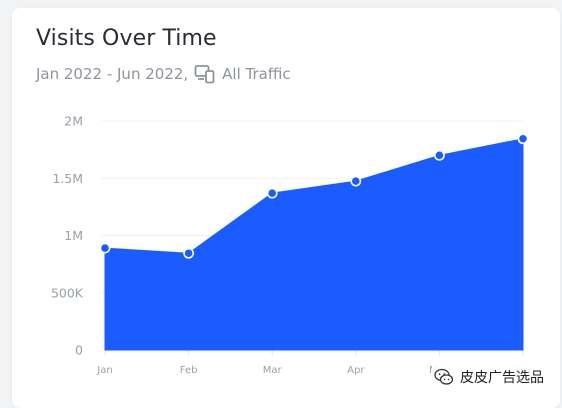  What do you see at coordinates (104, 370) in the screenshot?
I see `x-tick-label: Jan` at bounding box center [104, 370].